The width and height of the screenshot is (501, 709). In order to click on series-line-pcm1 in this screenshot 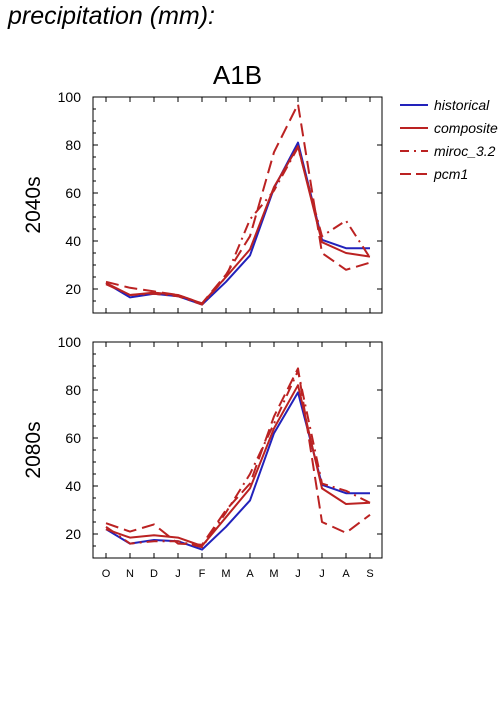, I will do `click(238, 456)`.